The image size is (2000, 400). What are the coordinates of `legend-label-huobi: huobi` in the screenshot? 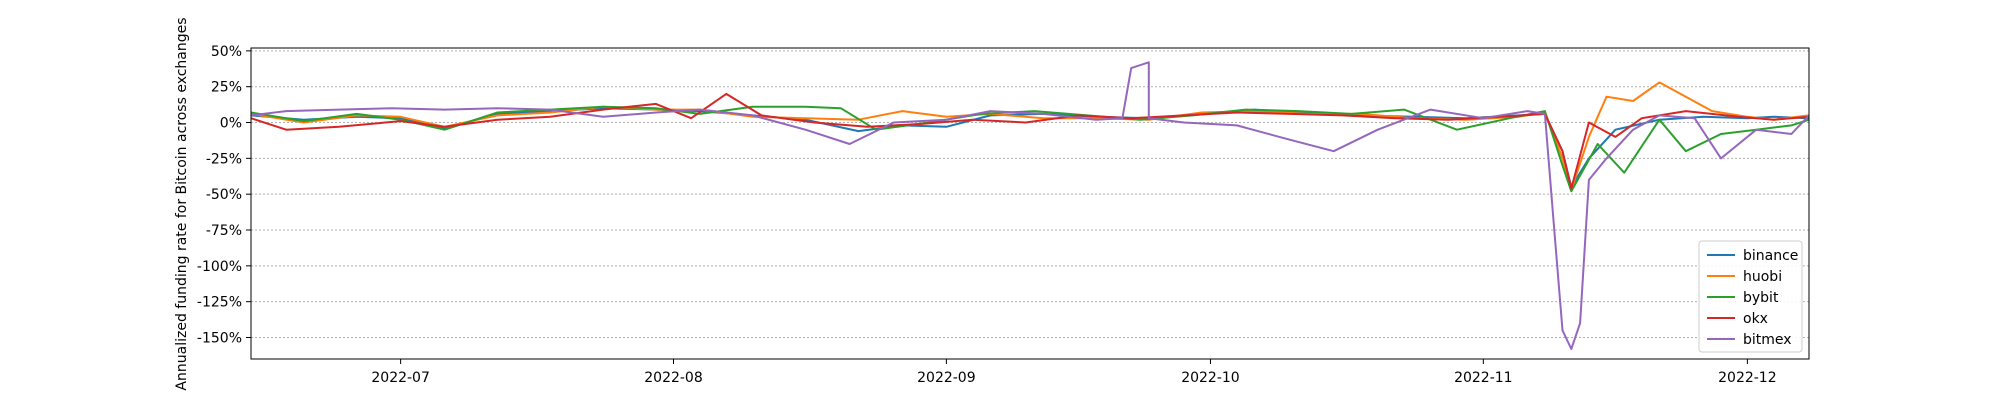 It's located at (1762, 277).